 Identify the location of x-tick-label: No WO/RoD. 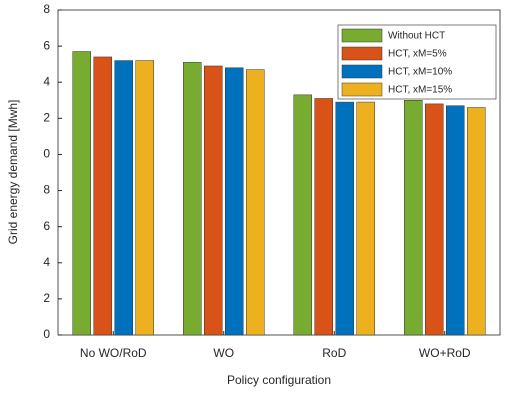
(113, 353).